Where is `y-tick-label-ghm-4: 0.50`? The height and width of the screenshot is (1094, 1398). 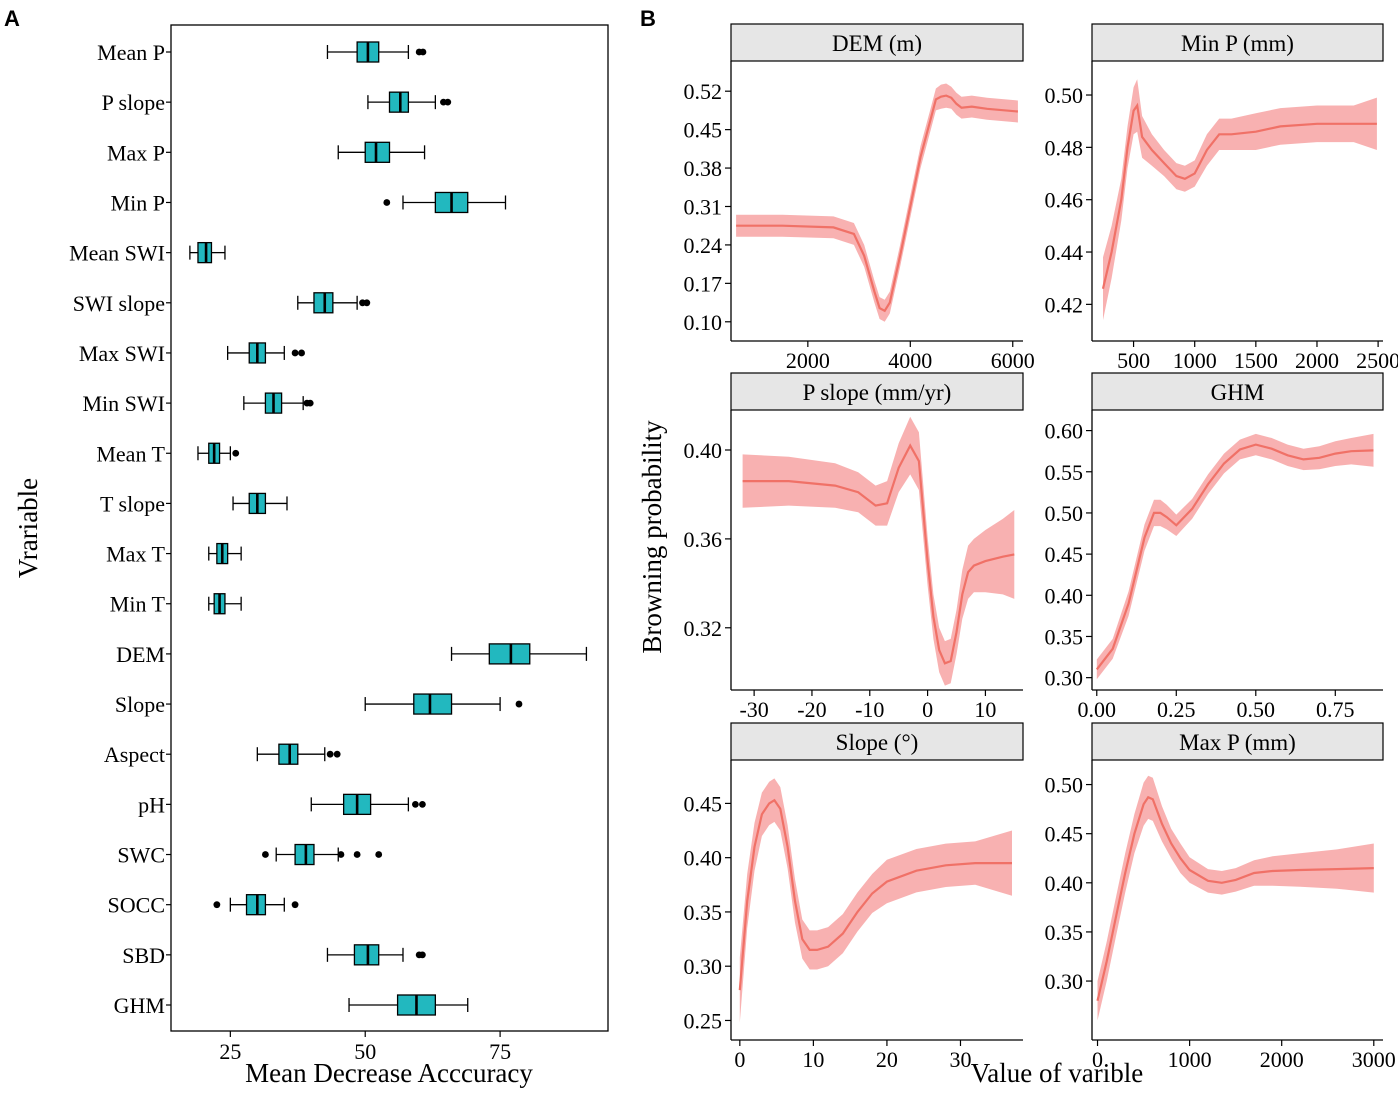
y-tick-label-ghm-4: 0.50 is located at coordinates (1064, 513).